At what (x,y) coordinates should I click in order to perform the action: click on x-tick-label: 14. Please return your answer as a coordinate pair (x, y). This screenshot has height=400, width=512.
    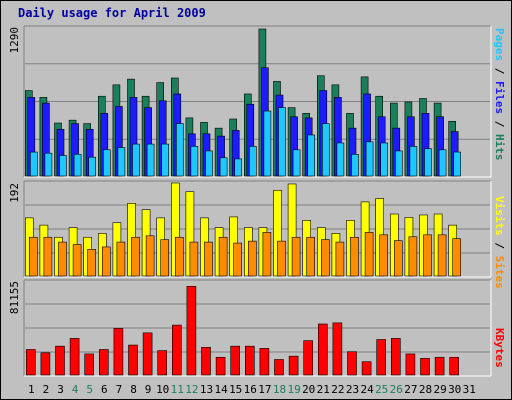
    Looking at the image, I should click on (221, 389).